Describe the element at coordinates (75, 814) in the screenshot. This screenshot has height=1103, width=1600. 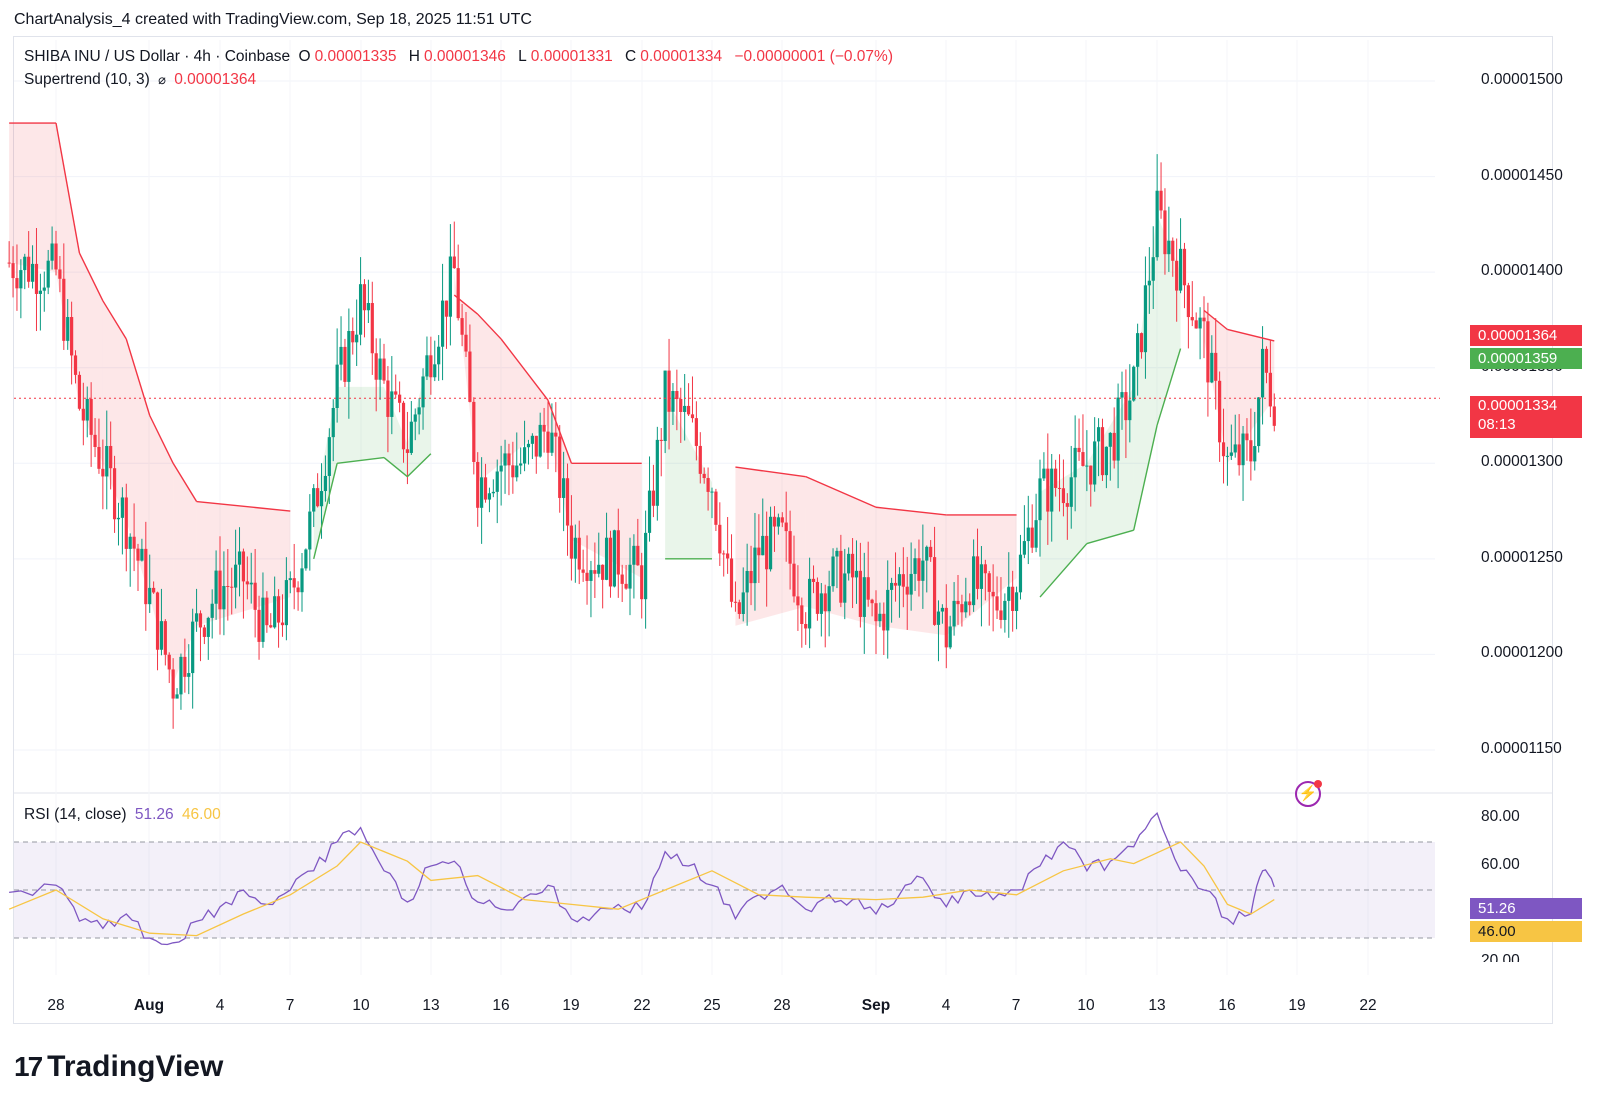
I see `rsi-label: RSI (14, close)` at that location.